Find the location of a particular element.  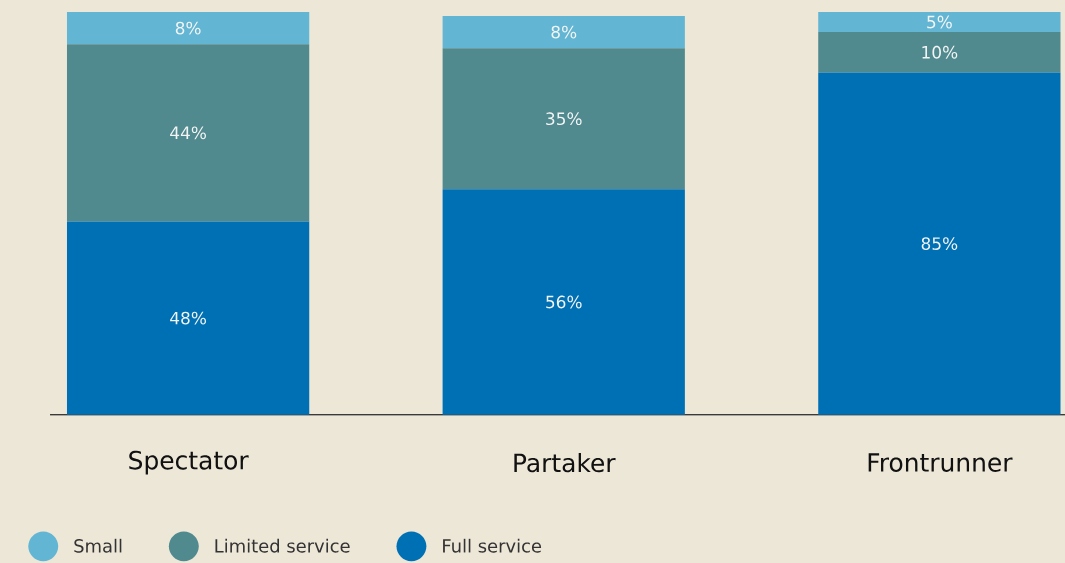

data-label: 56% is located at coordinates (564, 302).